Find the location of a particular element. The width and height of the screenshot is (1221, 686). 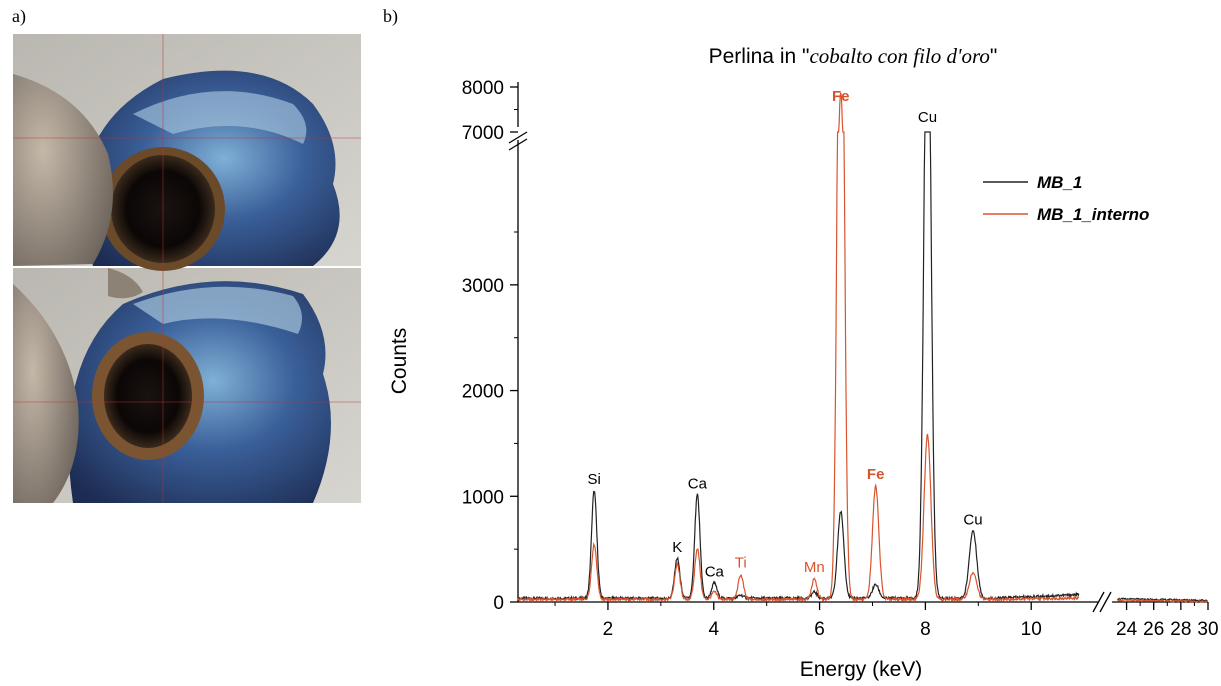

title-italic: cobalto con filo d'oro is located at coordinates (899, 56).